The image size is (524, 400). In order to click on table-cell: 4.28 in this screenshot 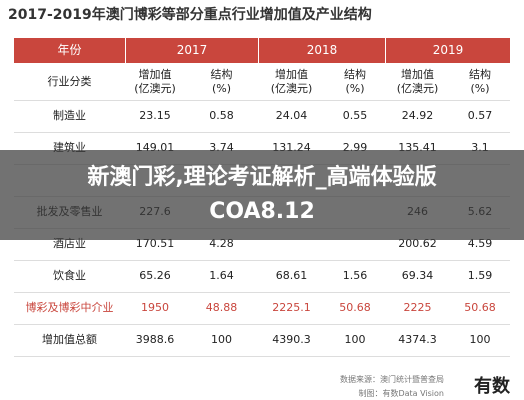, I will do `click(221, 244)`.